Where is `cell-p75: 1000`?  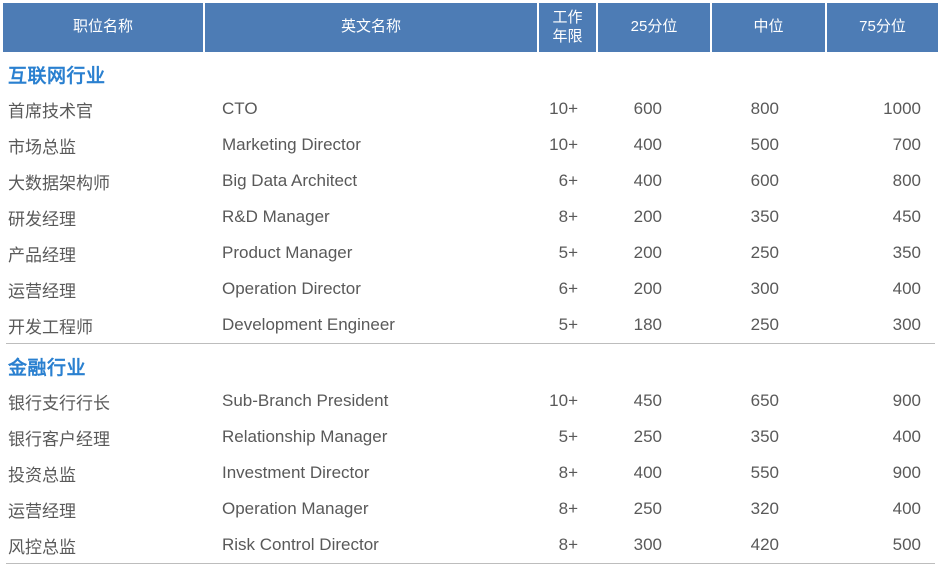
cell-p75: 1000 is located at coordinates (902, 108).